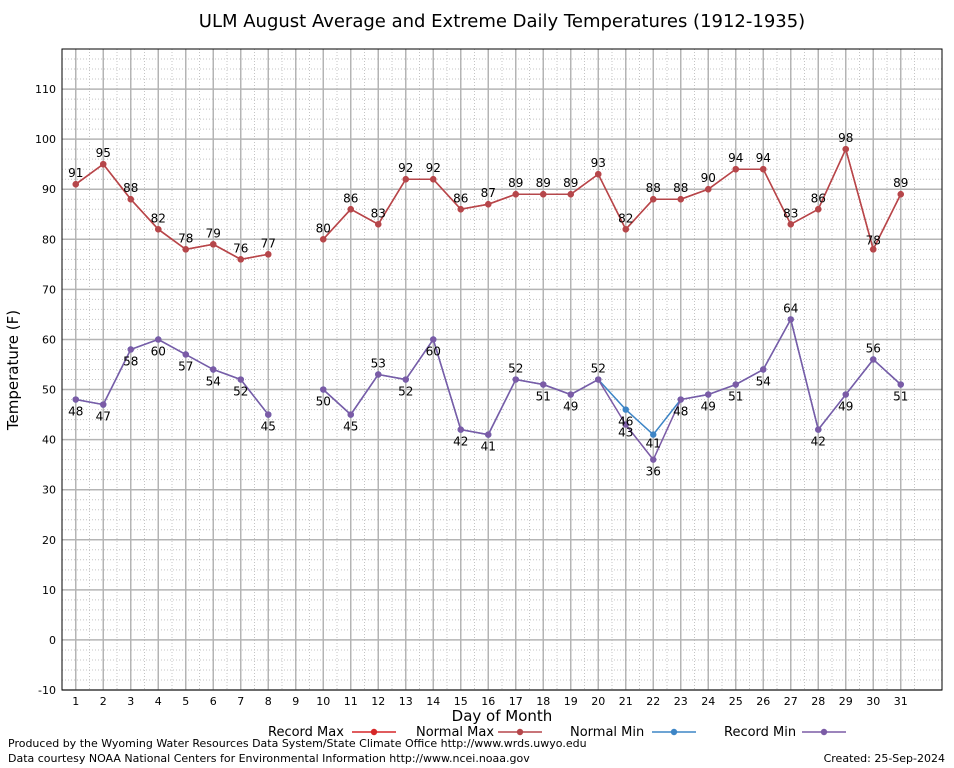  What do you see at coordinates (103, 701) in the screenshot?
I see `x-tick-label: 2` at bounding box center [103, 701].